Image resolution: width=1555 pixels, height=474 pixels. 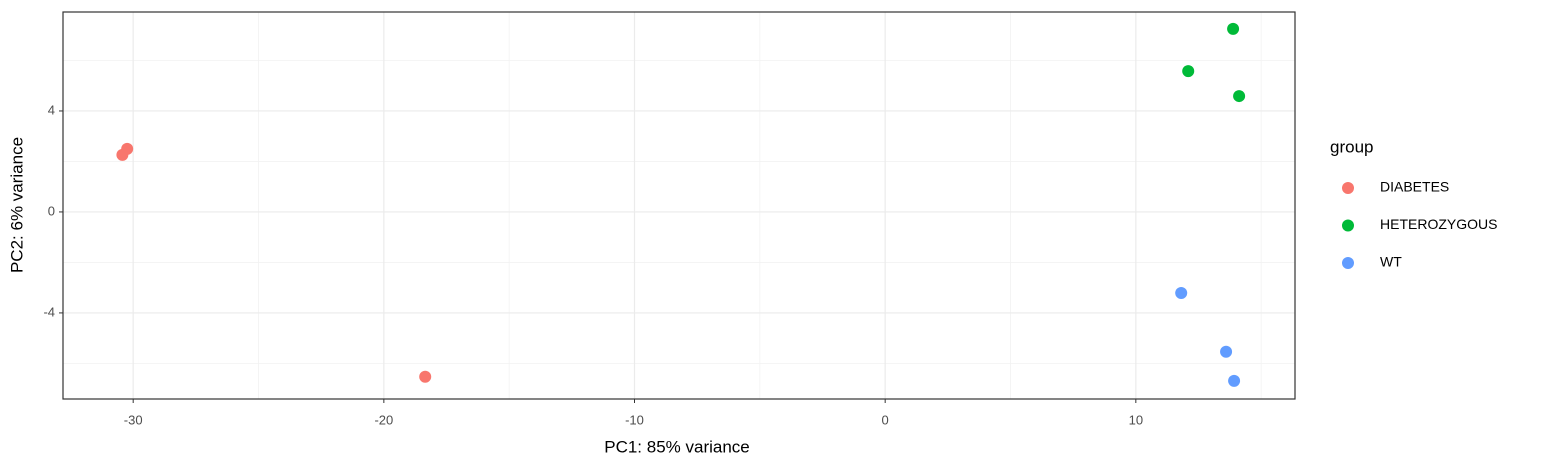 I want to click on x-tick-label: 0, so click(x=885, y=419).